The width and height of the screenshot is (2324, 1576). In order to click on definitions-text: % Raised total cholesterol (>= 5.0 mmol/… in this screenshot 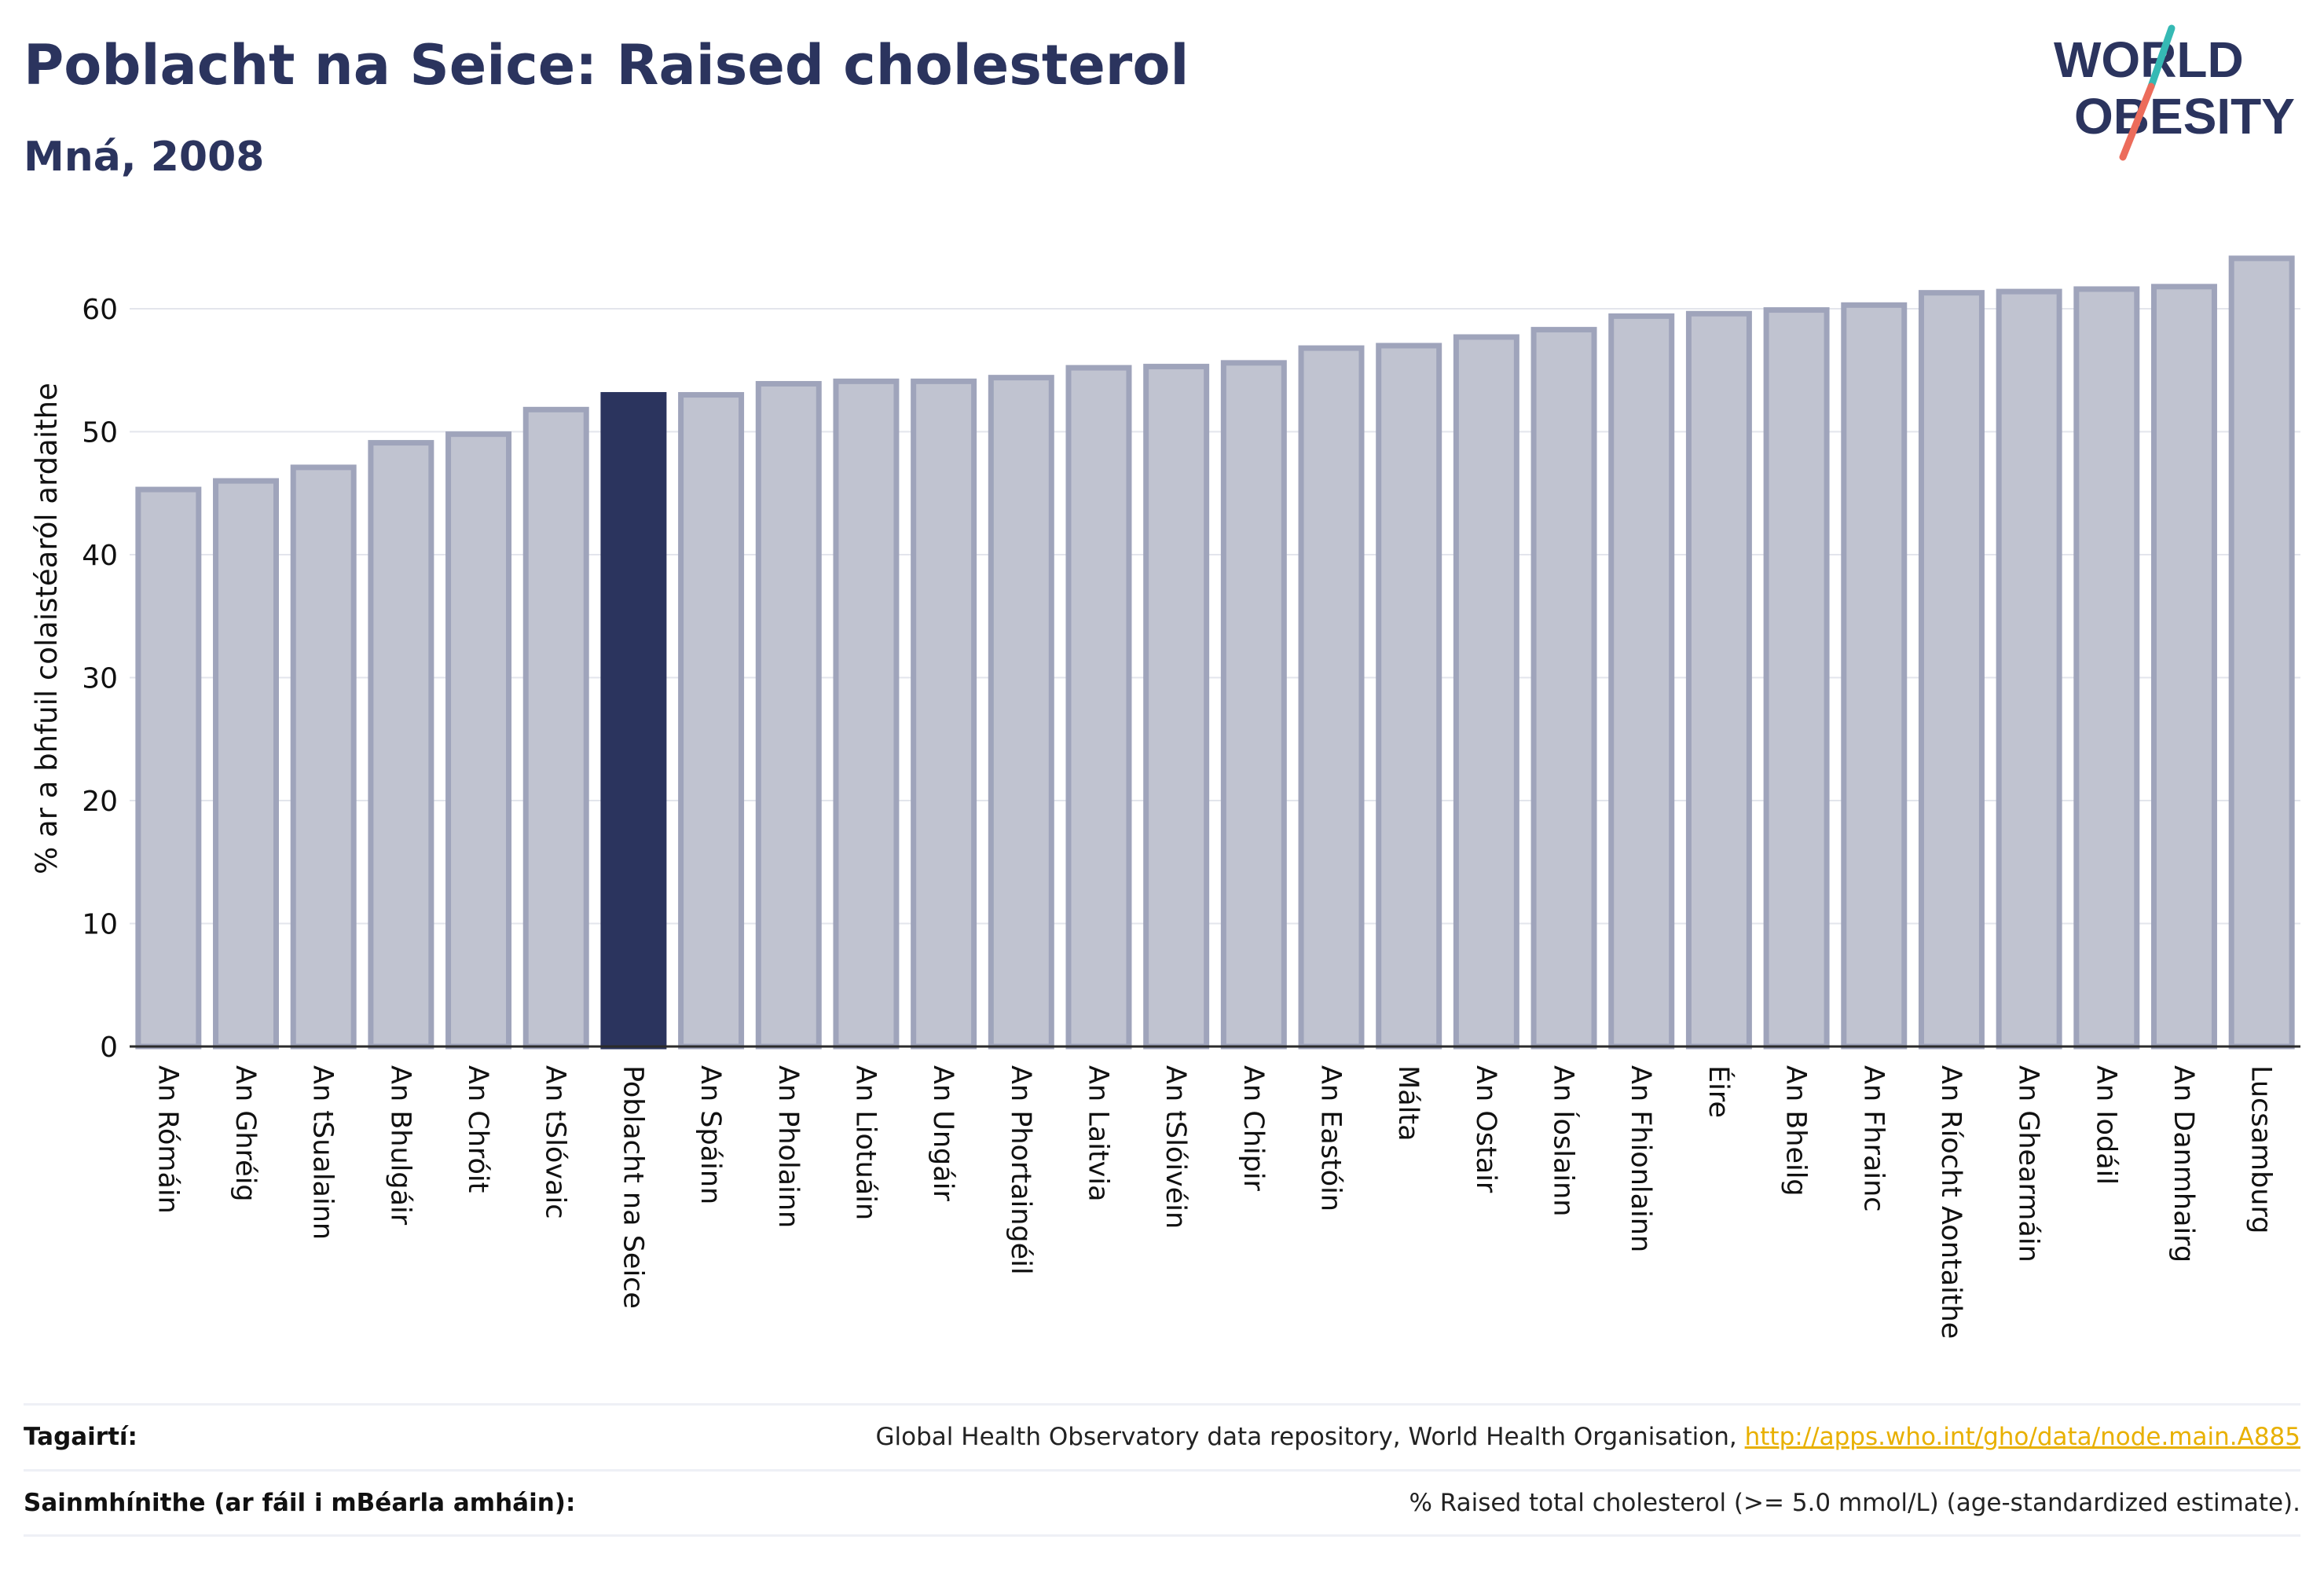, I will do `click(1854, 1503)`.